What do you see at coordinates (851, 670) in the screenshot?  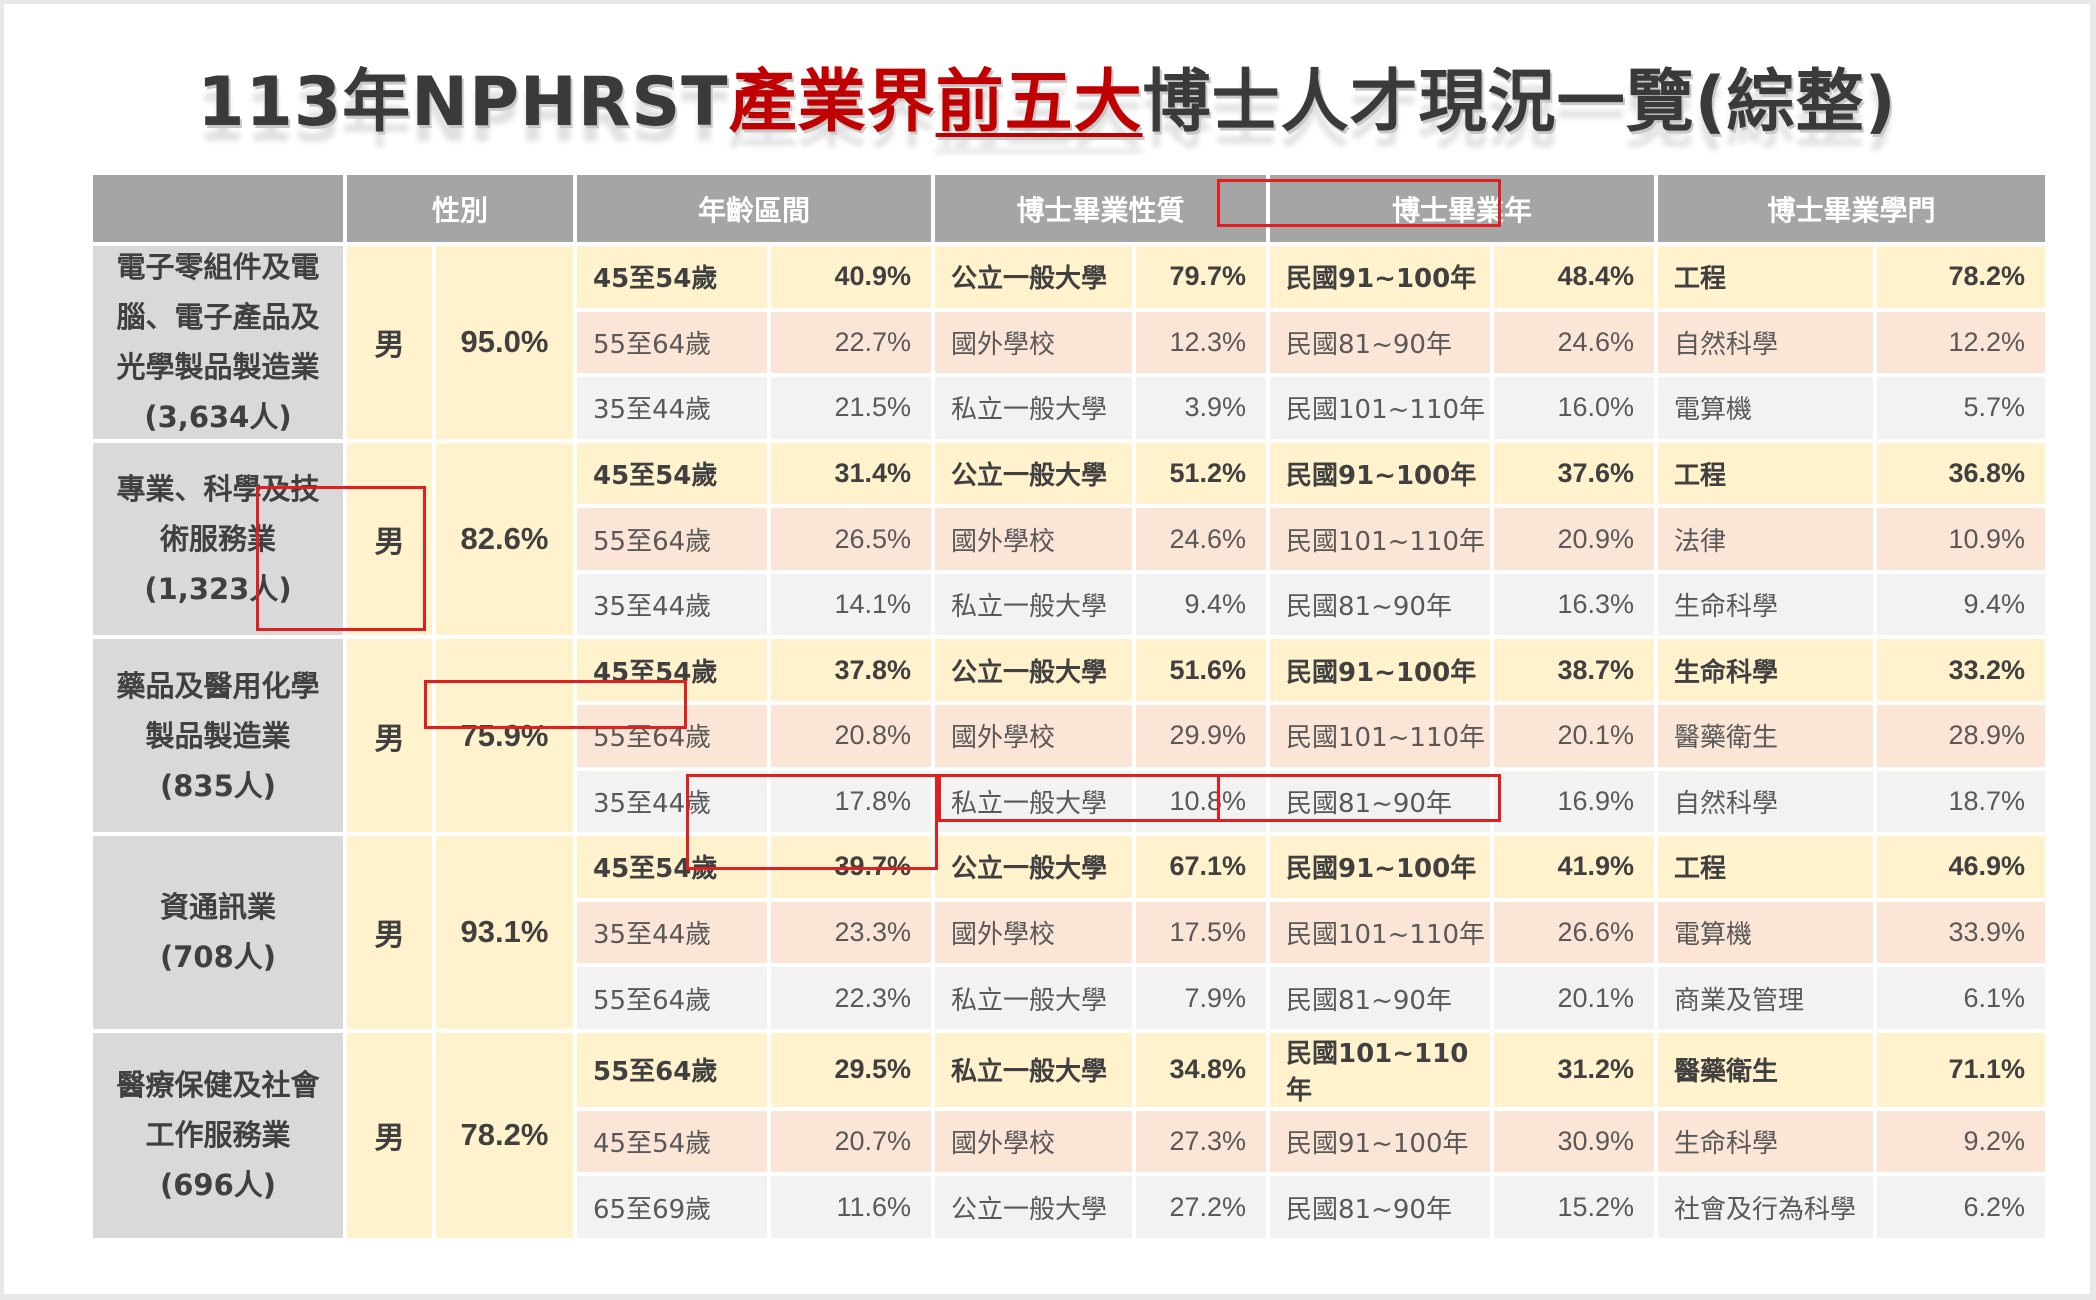 I see `age-percent: 37.8%` at bounding box center [851, 670].